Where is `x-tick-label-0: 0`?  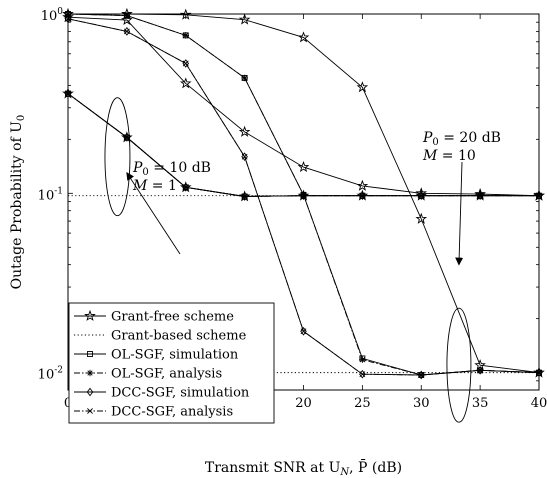 x-tick-label-0: 0 is located at coordinates (68, 403).